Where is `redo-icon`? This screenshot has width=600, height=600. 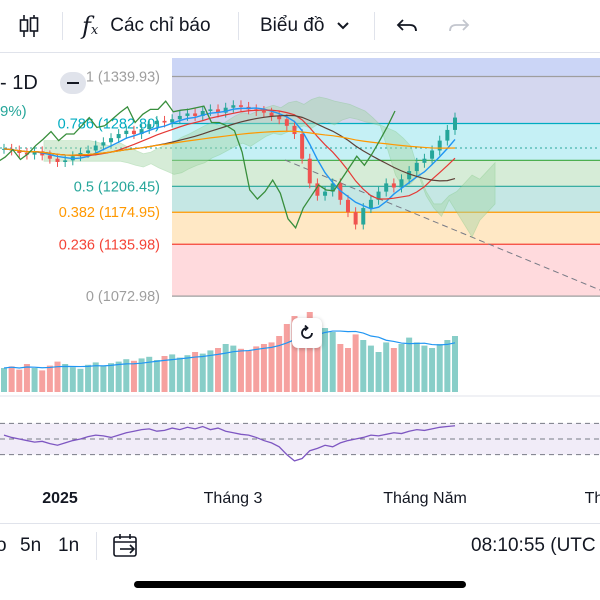 redo-icon is located at coordinates (459, 25).